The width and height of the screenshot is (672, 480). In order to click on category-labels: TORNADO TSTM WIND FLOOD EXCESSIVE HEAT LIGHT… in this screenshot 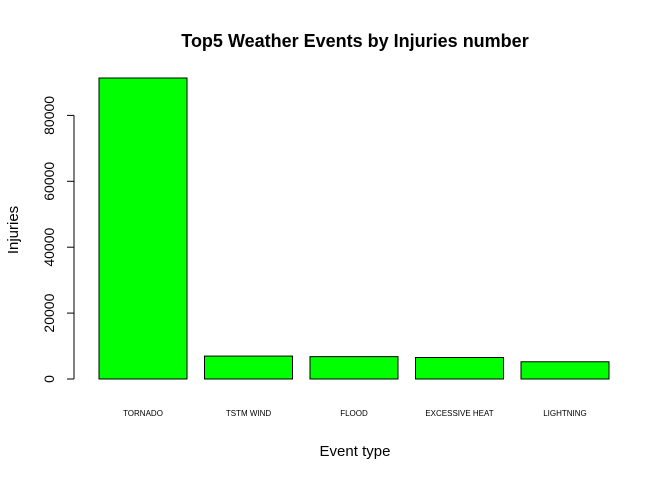, I will do `click(355, 413)`.